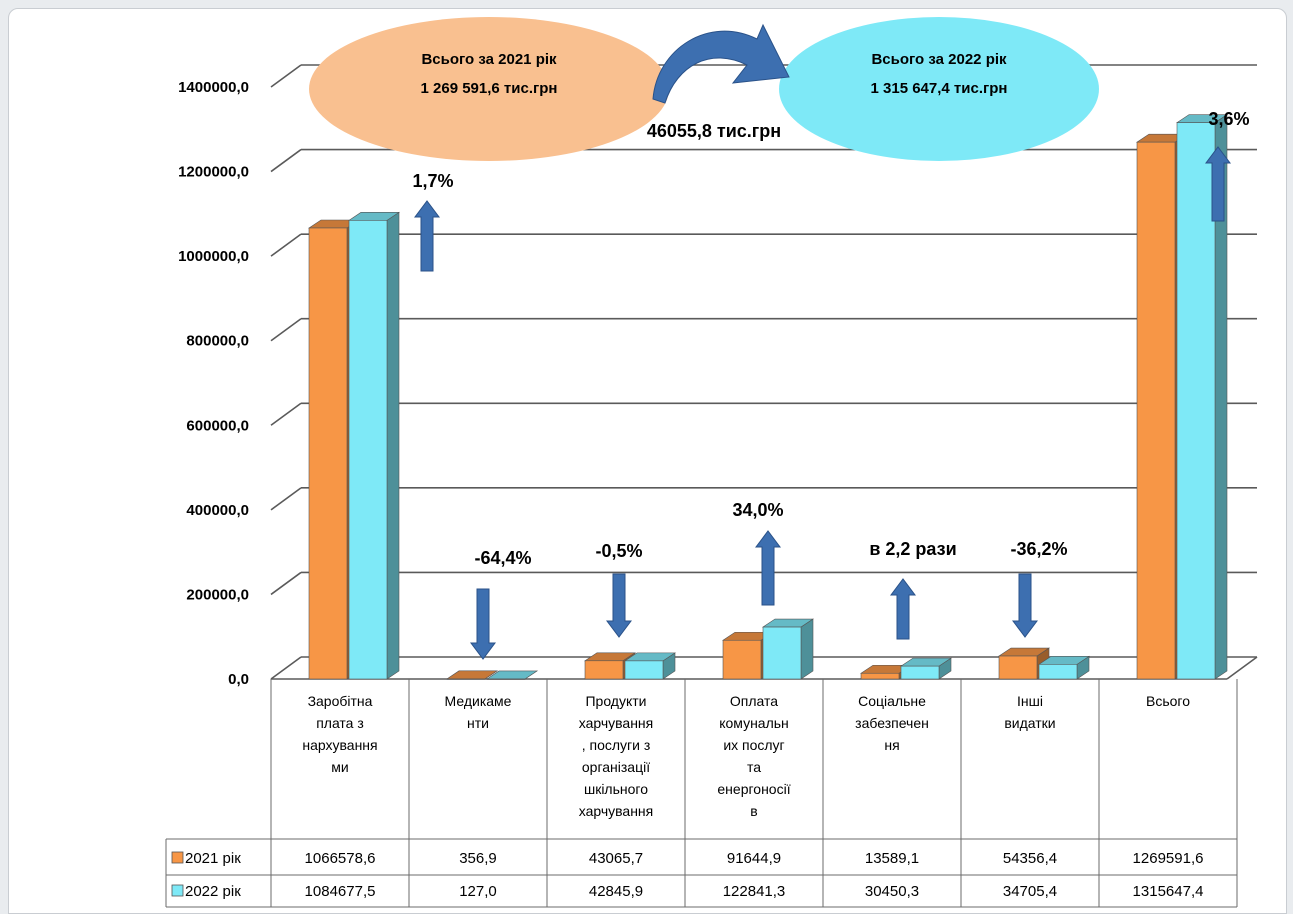 This screenshot has height=914, width=1293. What do you see at coordinates (1168, 891) in the screenshot?
I see `table-cell: 1315647,4` at bounding box center [1168, 891].